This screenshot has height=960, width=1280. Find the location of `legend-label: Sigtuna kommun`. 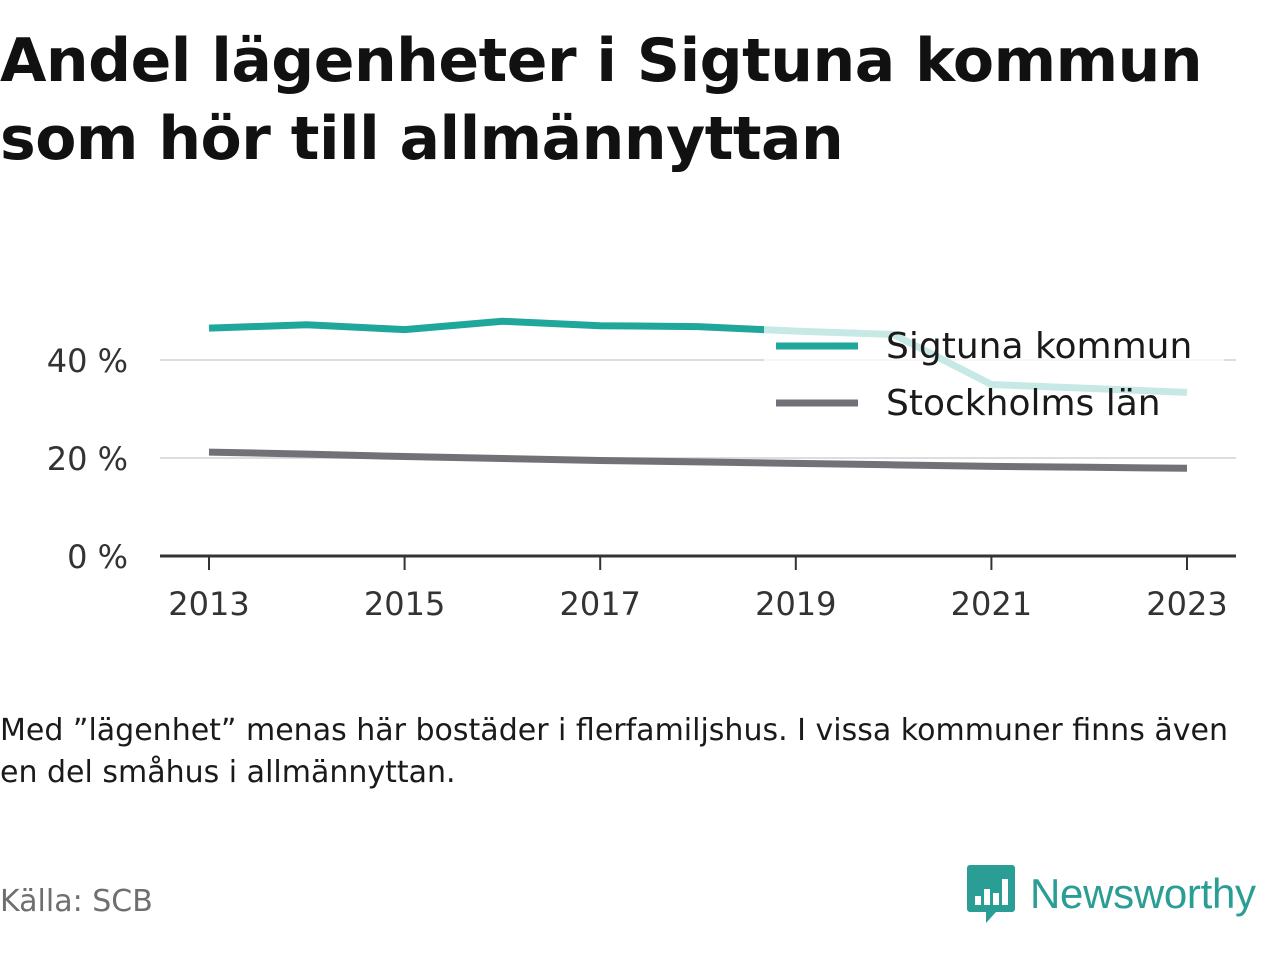

legend-label: Sigtuna kommun is located at coordinates (1039, 346).